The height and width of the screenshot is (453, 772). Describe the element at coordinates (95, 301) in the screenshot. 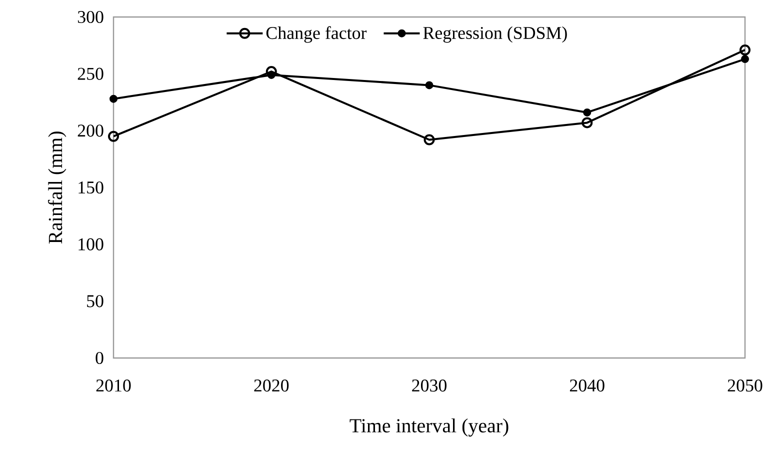

I see `y-tick-label: 50` at that location.